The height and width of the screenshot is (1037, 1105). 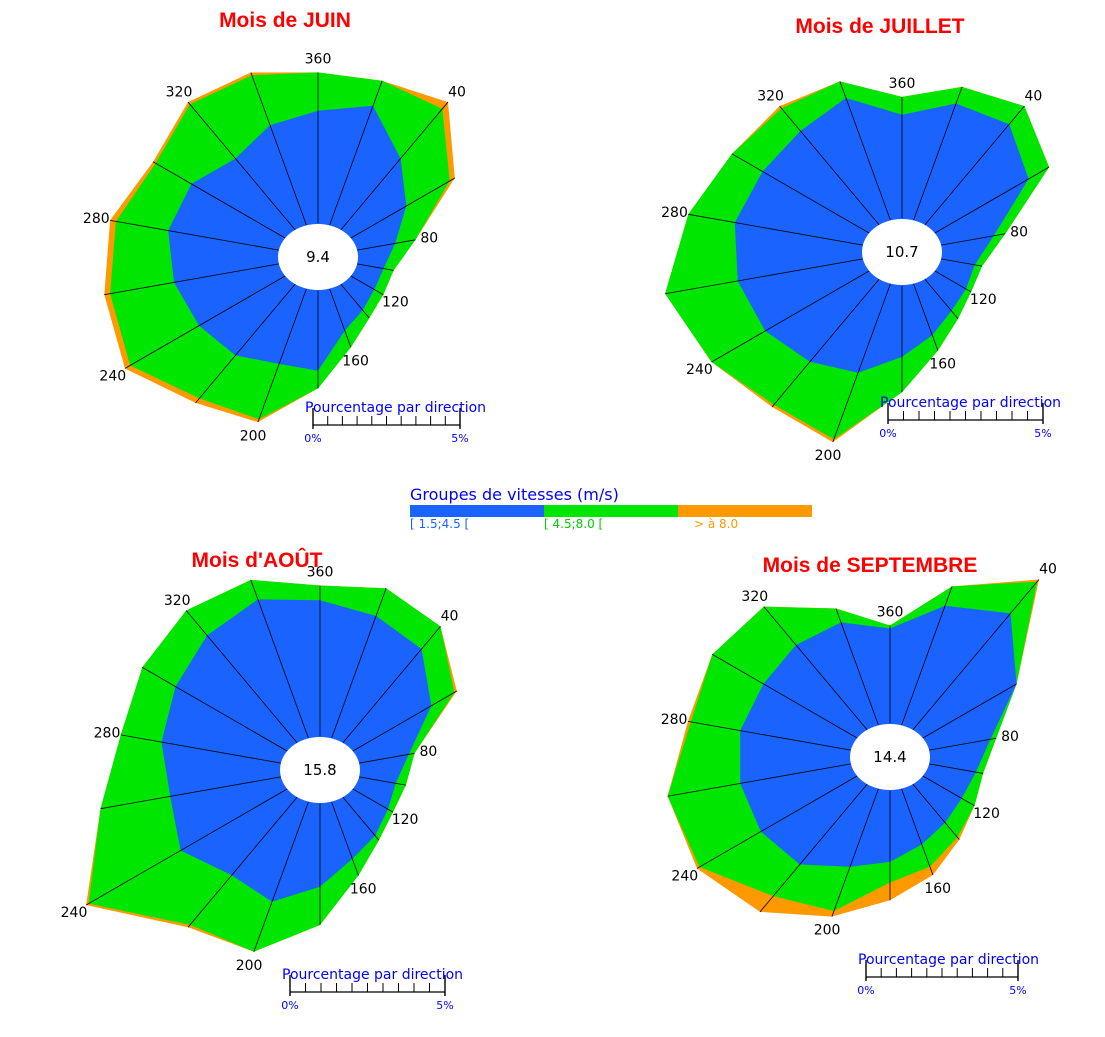 I want to click on calm-value: 10.7, so click(x=901, y=252).